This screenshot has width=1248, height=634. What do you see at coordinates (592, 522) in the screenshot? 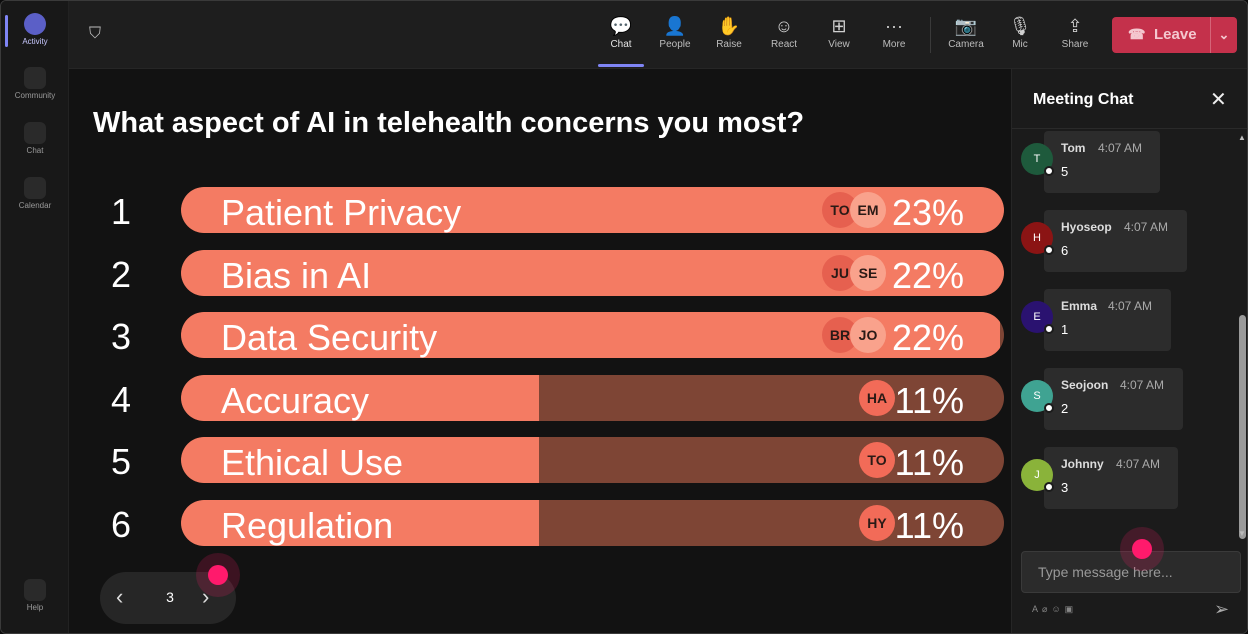
I see `result-bar: Regulation HY 11%` at bounding box center [592, 522].